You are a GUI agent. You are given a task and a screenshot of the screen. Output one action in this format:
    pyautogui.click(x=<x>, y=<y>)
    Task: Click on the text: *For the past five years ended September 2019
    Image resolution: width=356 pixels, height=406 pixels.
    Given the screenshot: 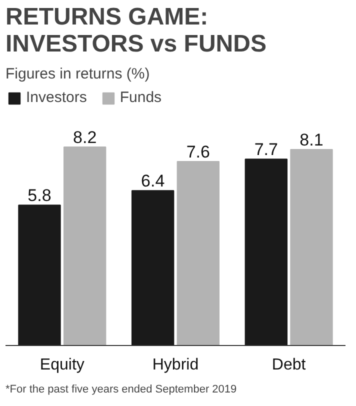 What is the action you would take?
    pyautogui.click(x=121, y=390)
    